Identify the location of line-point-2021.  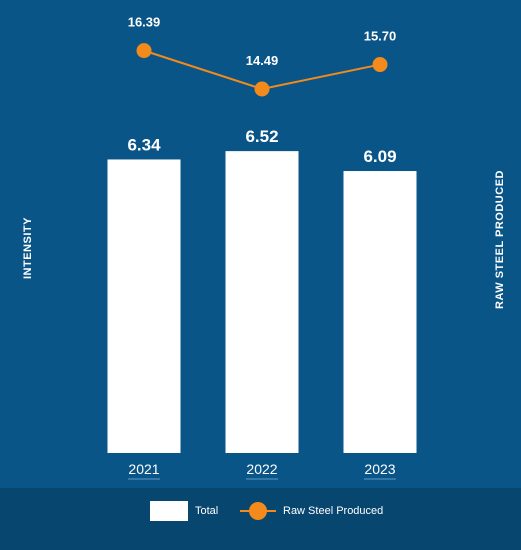
(144, 51).